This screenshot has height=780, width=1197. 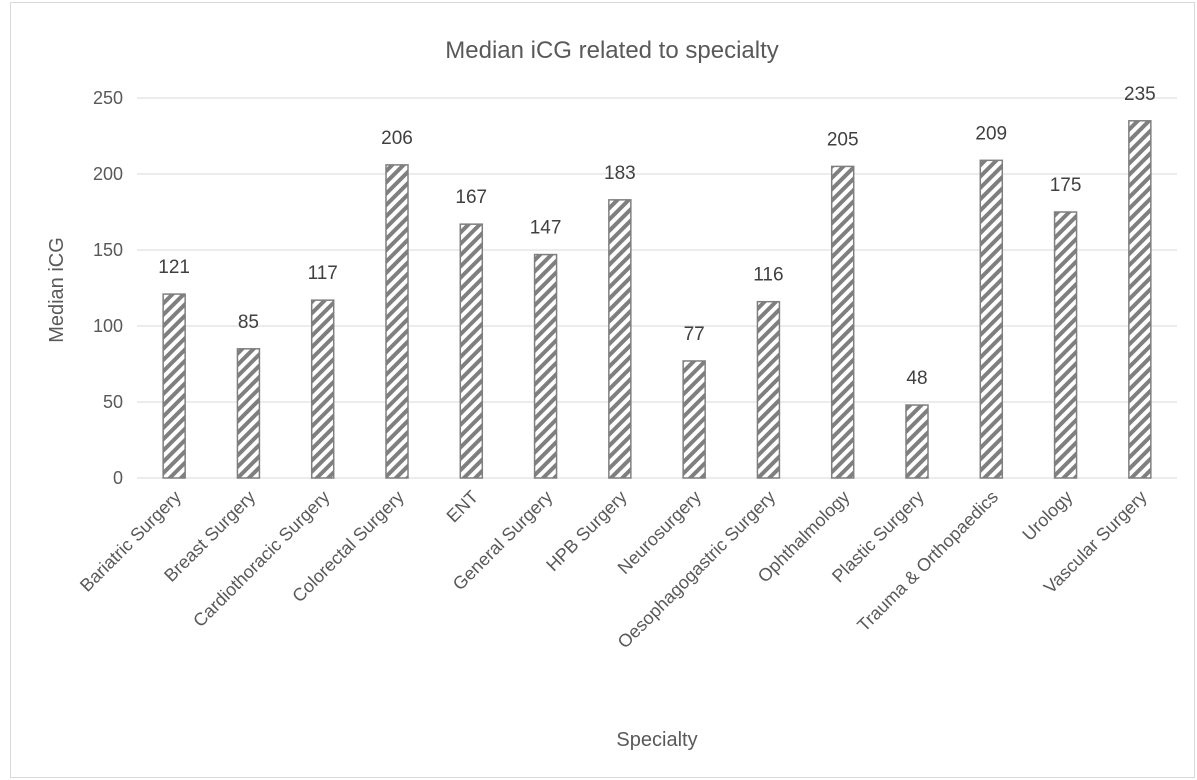 What do you see at coordinates (118, 478) in the screenshot?
I see `y-tick-label: 0` at bounding box center [118, 478].